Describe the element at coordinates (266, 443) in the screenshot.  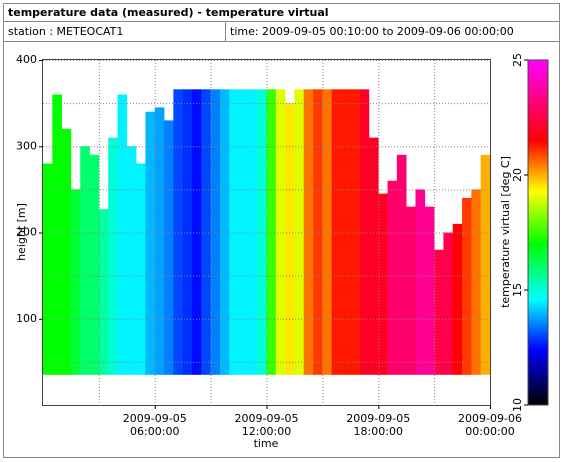
I see `x-axis-label: time` at that location.